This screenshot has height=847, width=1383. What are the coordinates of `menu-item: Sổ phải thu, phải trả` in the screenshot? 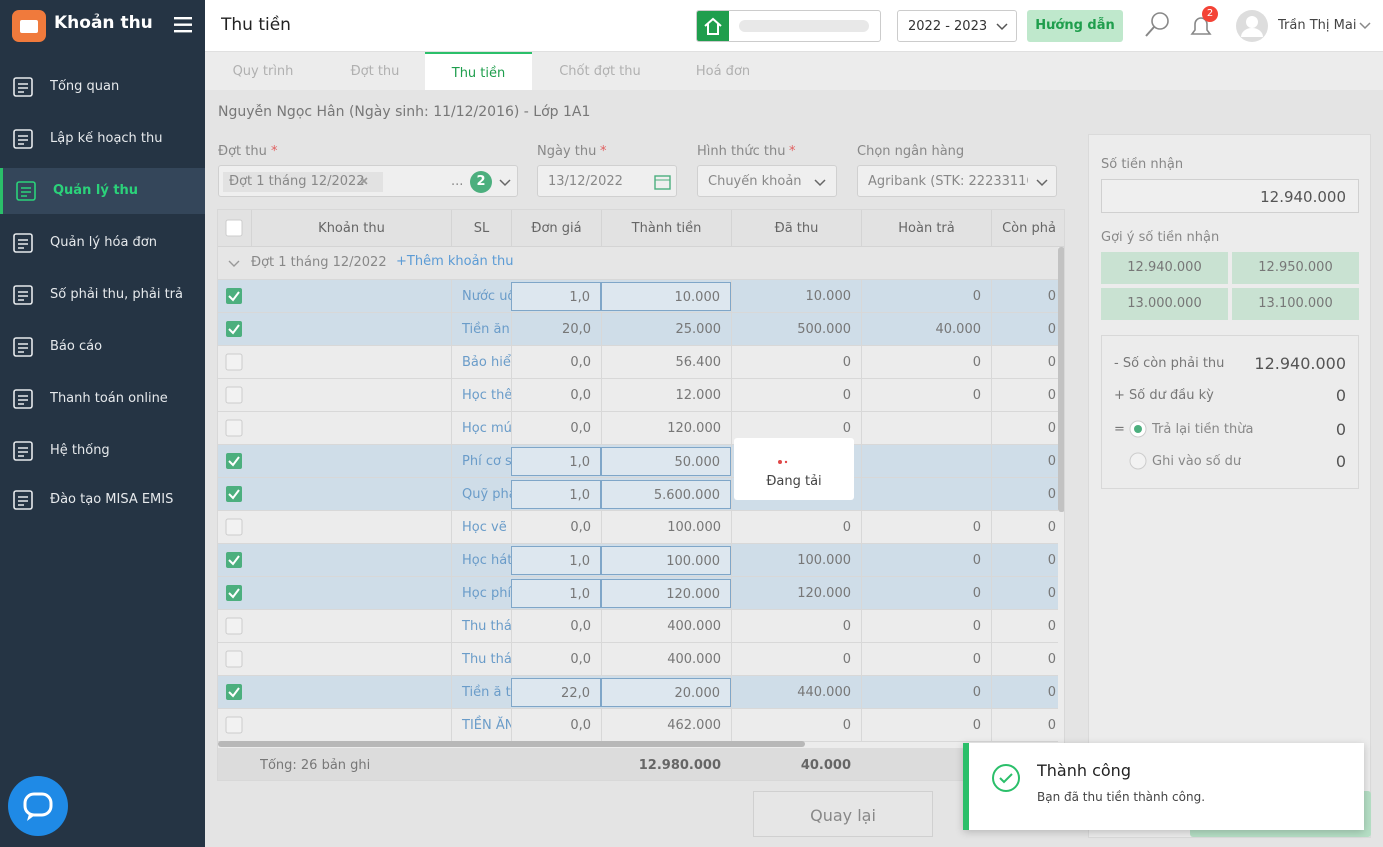 It's located at (102, 295).